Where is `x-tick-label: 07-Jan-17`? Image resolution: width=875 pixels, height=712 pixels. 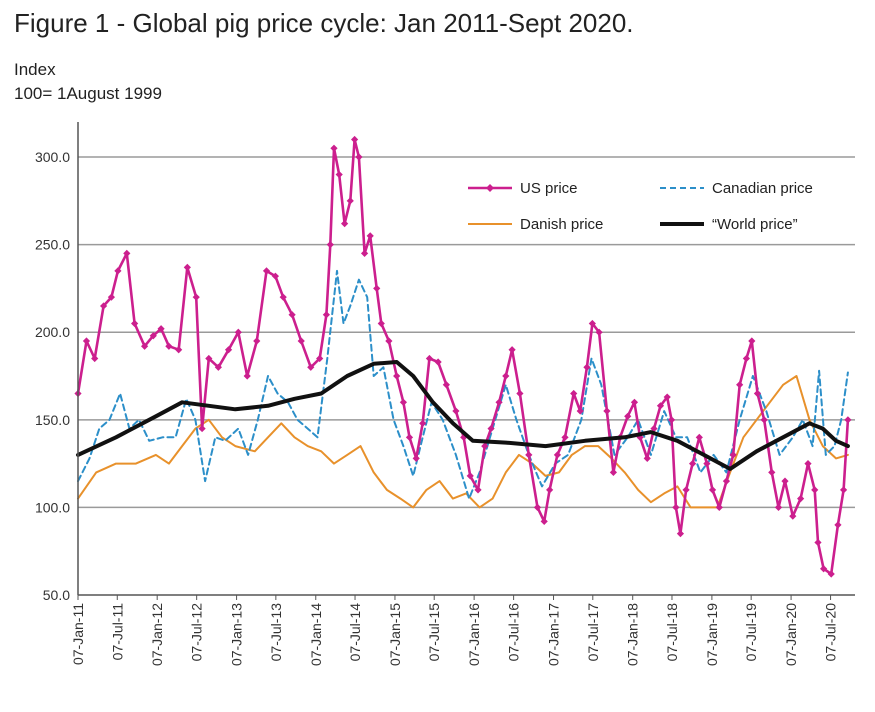 x-tick-label: 07-Jan-17 is located at coordinates (554, 634).